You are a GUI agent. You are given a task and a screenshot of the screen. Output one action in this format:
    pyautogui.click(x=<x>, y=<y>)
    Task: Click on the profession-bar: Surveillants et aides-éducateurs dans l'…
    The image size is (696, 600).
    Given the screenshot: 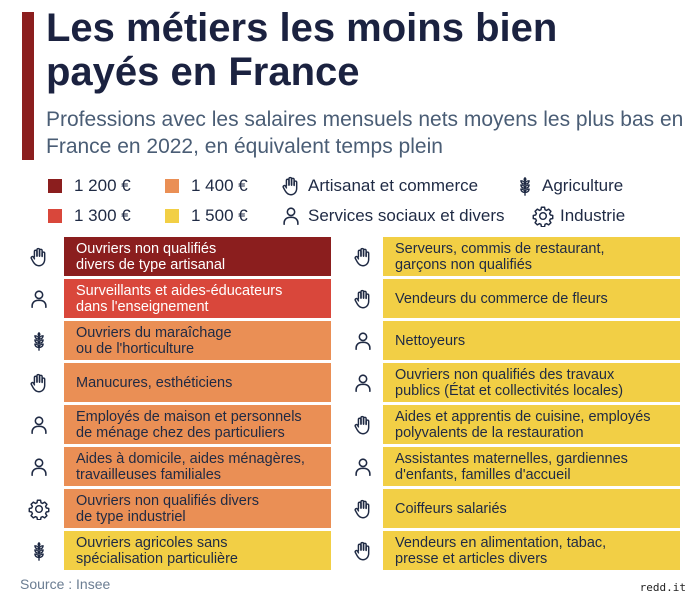 What is the action you would take?
    pyautogui.click(x=197, y=298)
    